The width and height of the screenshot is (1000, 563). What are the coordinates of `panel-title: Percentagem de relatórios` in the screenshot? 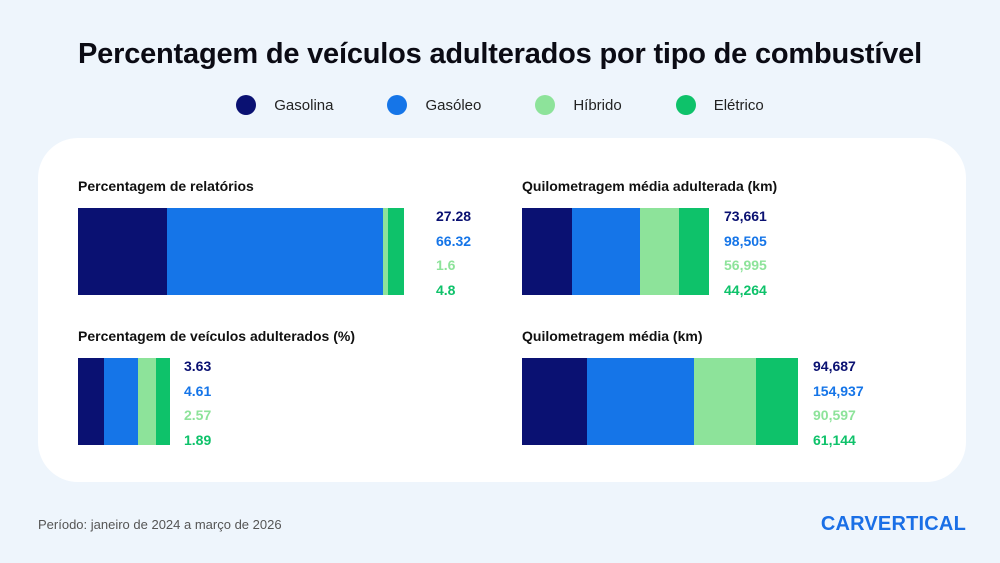 It's located at (166, 186).